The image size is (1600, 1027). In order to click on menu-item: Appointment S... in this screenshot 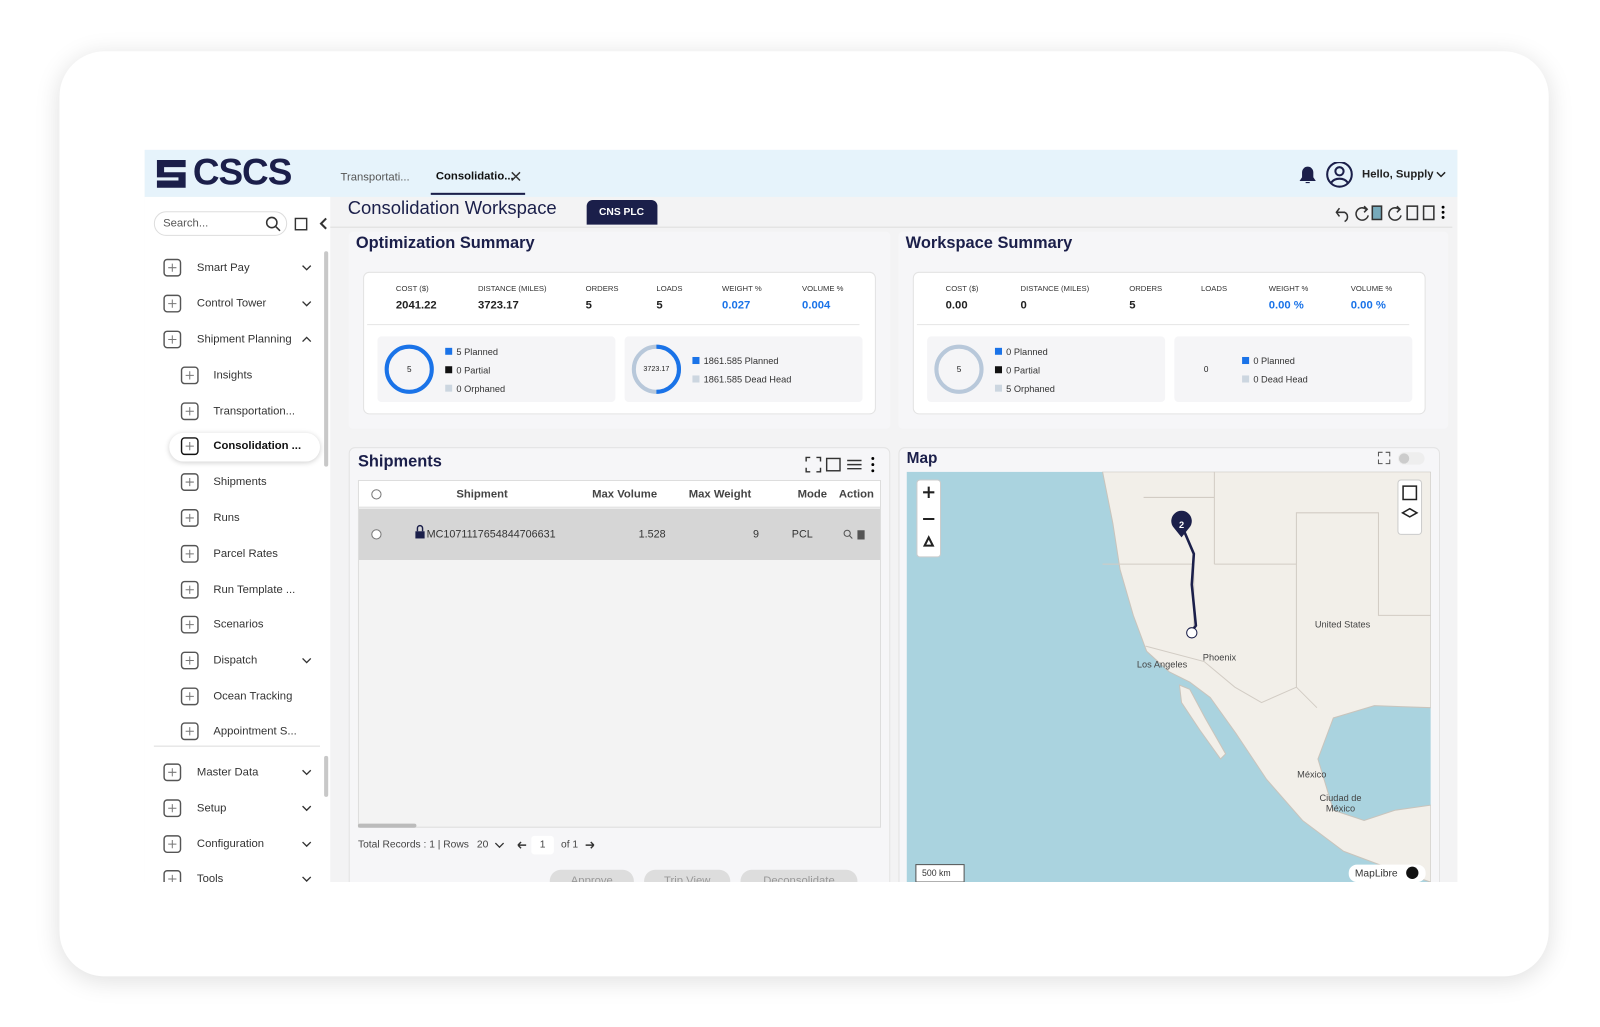, I will do `click(255, 731)`.